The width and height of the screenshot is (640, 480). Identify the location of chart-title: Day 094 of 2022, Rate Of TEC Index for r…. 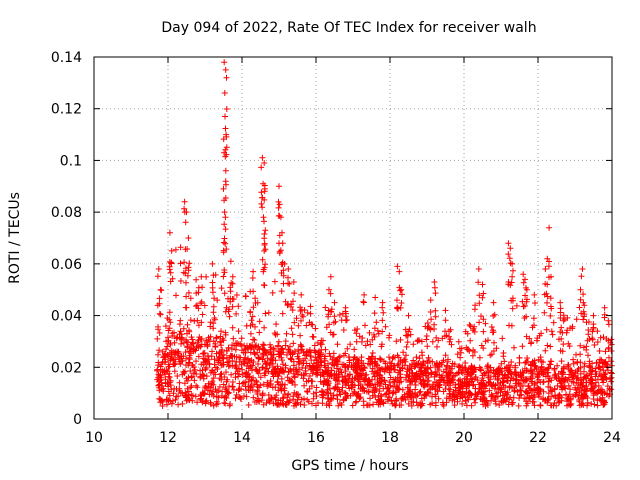
(348, 28).